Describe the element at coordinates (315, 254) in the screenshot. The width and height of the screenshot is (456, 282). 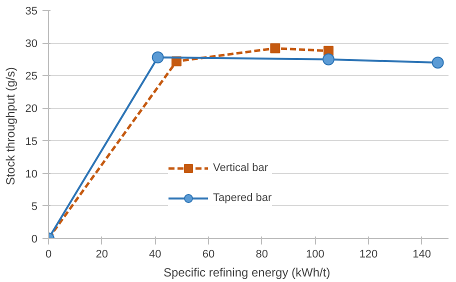
I see `x-tick-label: 100` at that location.